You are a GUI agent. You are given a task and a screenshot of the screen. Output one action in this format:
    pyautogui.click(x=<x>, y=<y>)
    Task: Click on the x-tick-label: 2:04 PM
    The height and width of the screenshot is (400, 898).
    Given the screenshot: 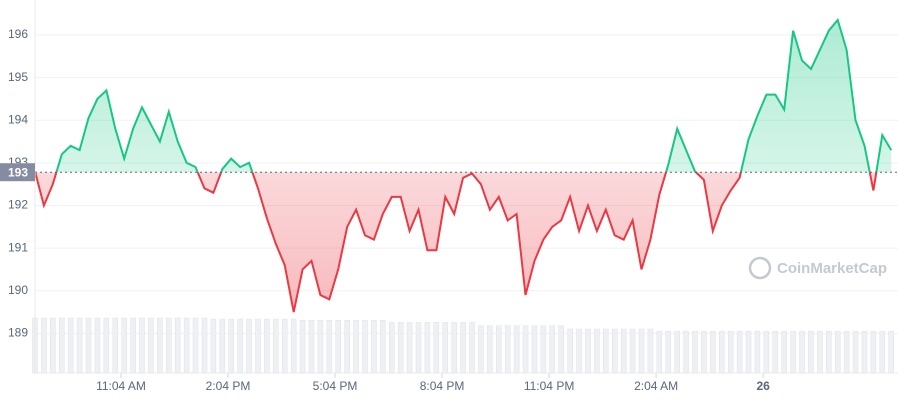 What is the action you would take?
    pyautogui.click(x=228, y=386)
    